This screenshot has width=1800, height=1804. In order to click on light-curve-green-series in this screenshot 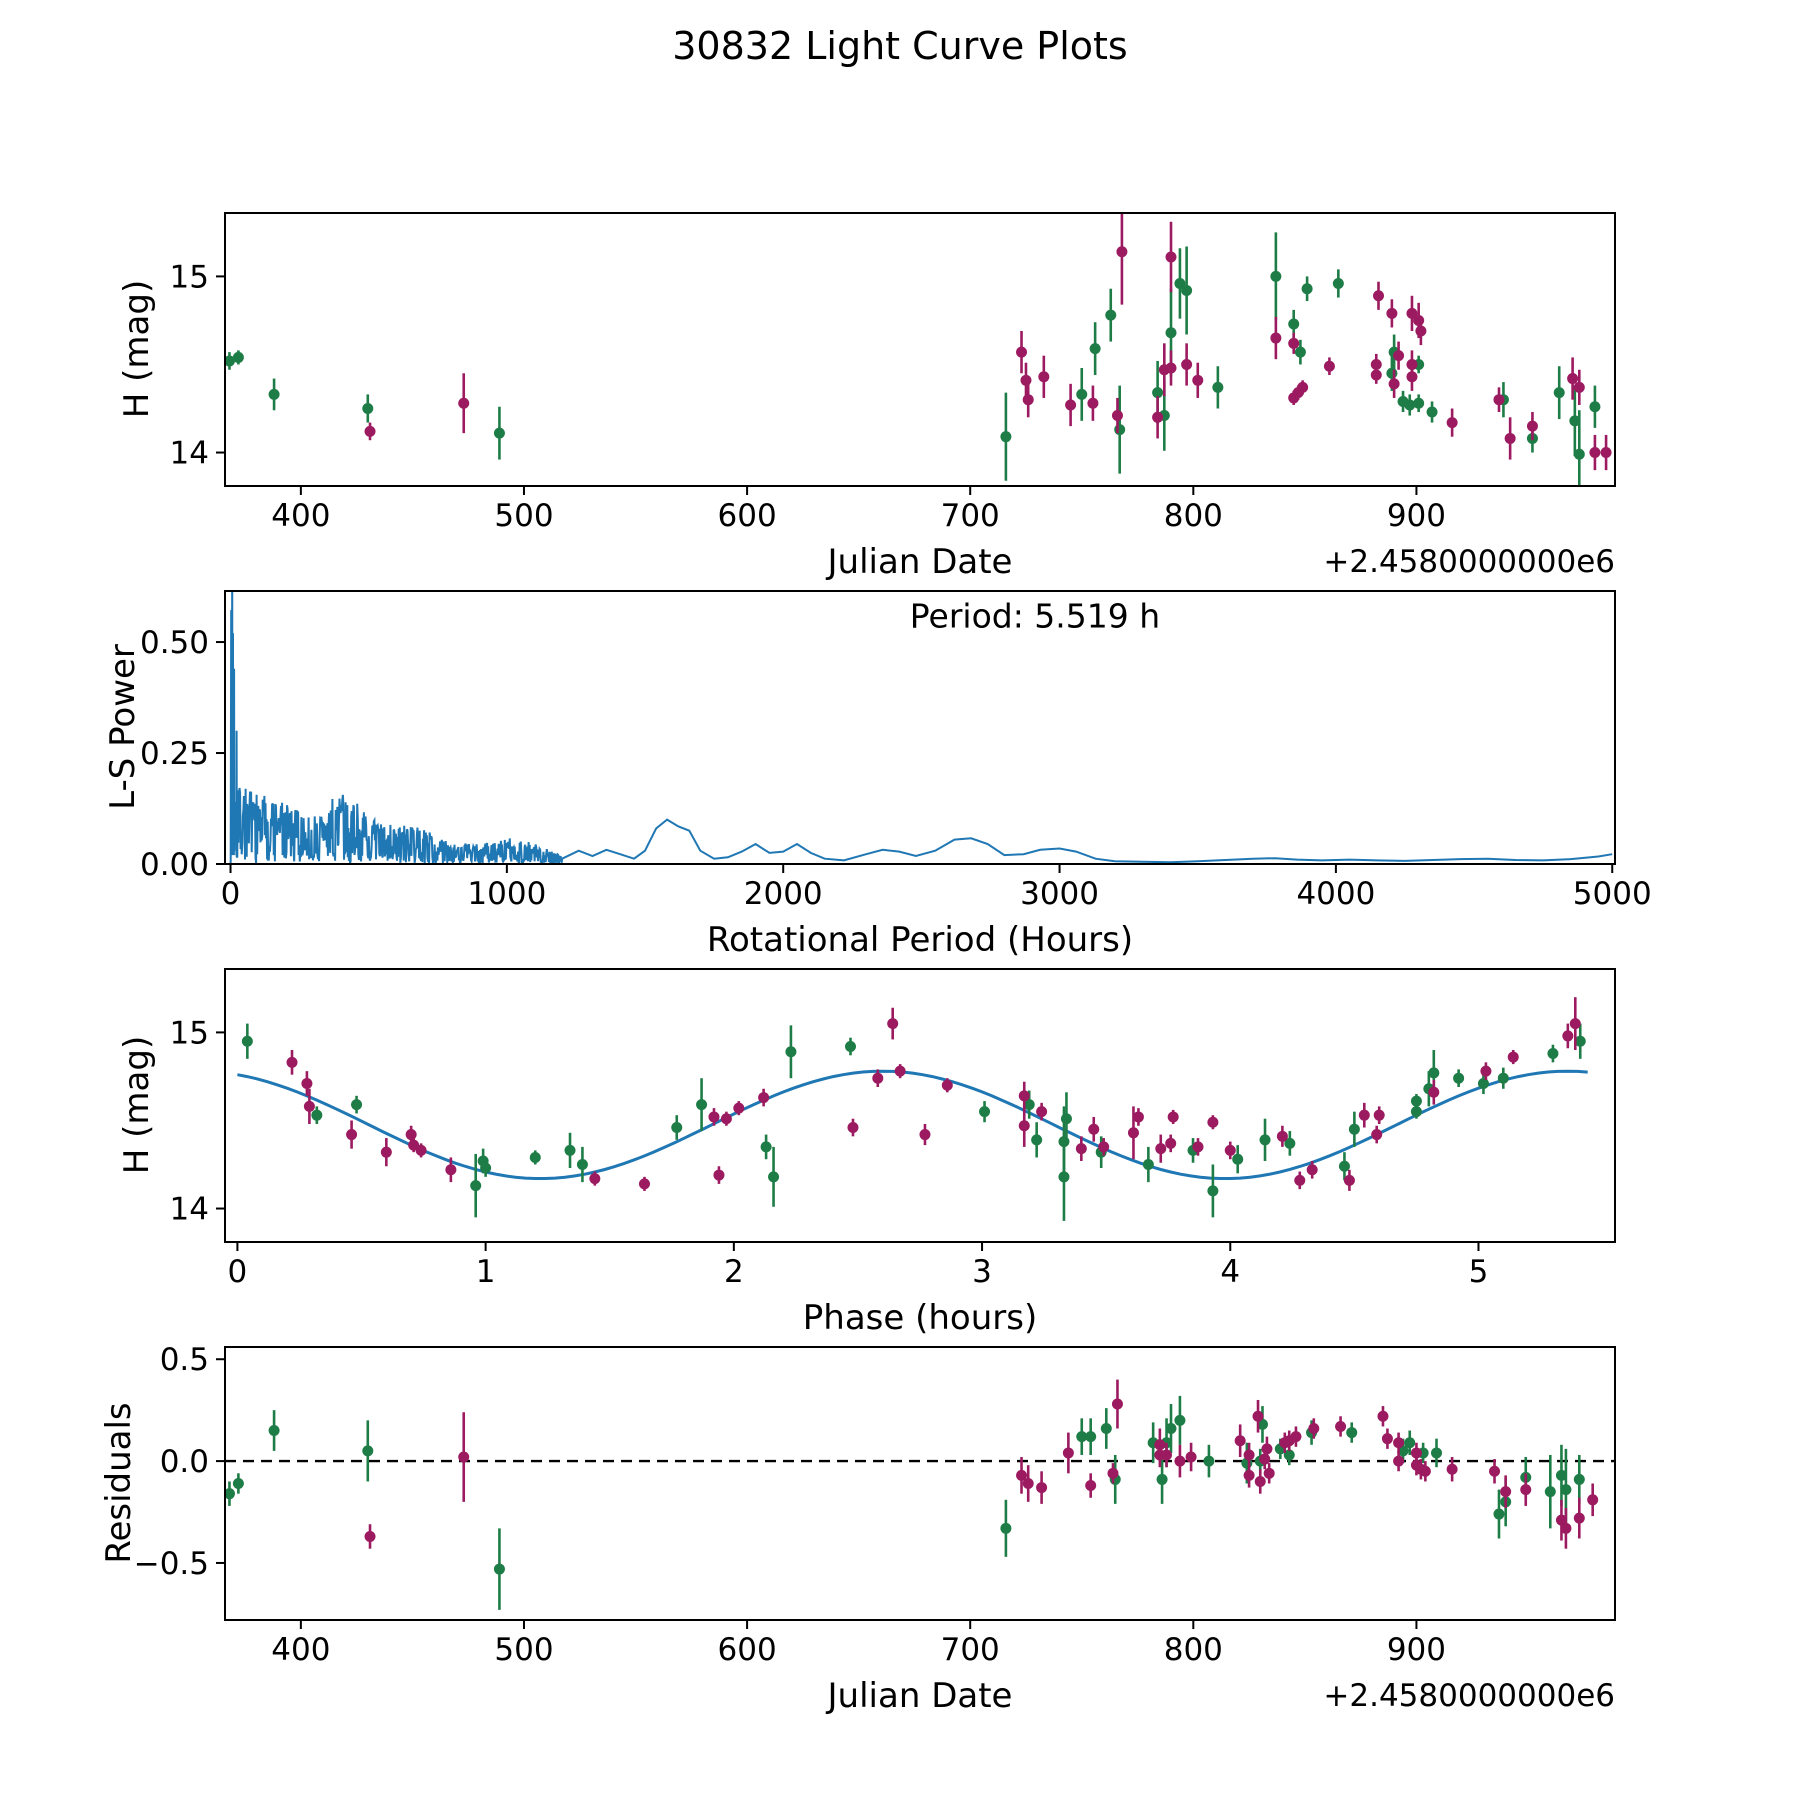, I will do `click(913, 359)`.